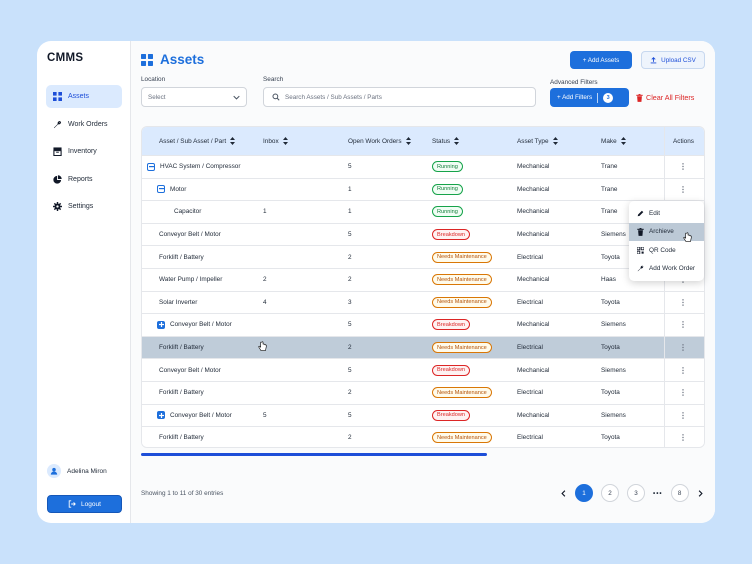  What do you see at coordinates (275, 141) in the screenshot?
I see `column-header-inbox: Inbox` at bounding box center [275, 141].